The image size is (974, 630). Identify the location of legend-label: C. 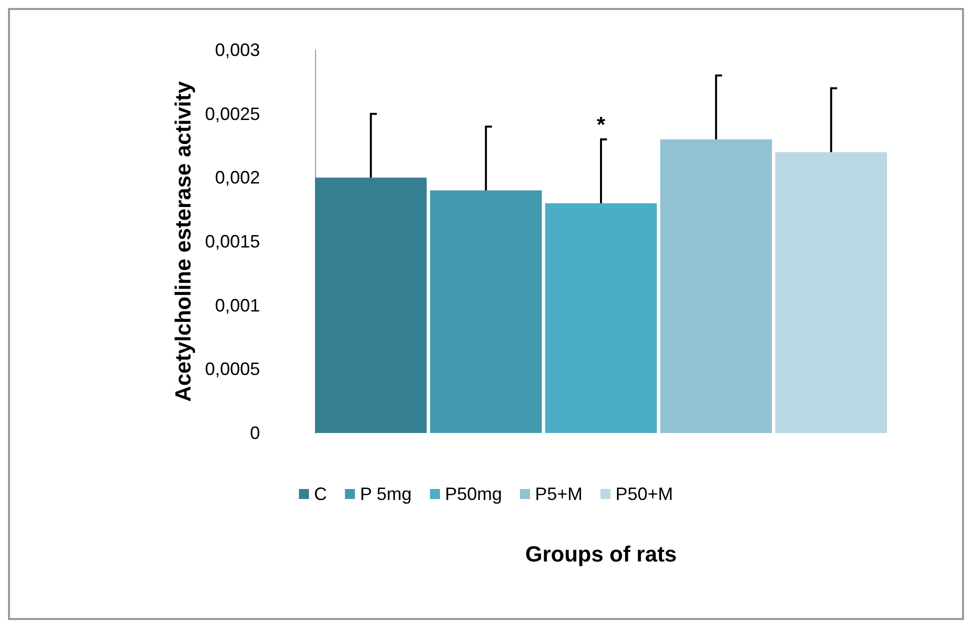
(320, 494).